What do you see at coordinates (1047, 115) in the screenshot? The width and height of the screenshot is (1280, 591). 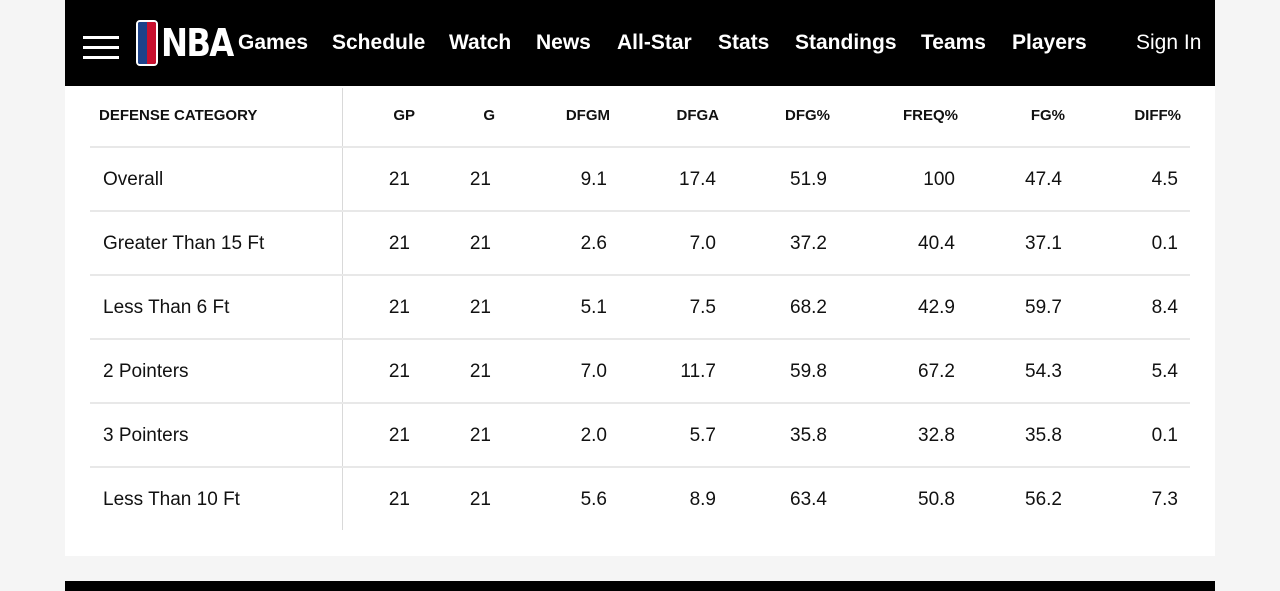 I see `column-header-fg-pct: FG%` at bounding box center [1047, 115].